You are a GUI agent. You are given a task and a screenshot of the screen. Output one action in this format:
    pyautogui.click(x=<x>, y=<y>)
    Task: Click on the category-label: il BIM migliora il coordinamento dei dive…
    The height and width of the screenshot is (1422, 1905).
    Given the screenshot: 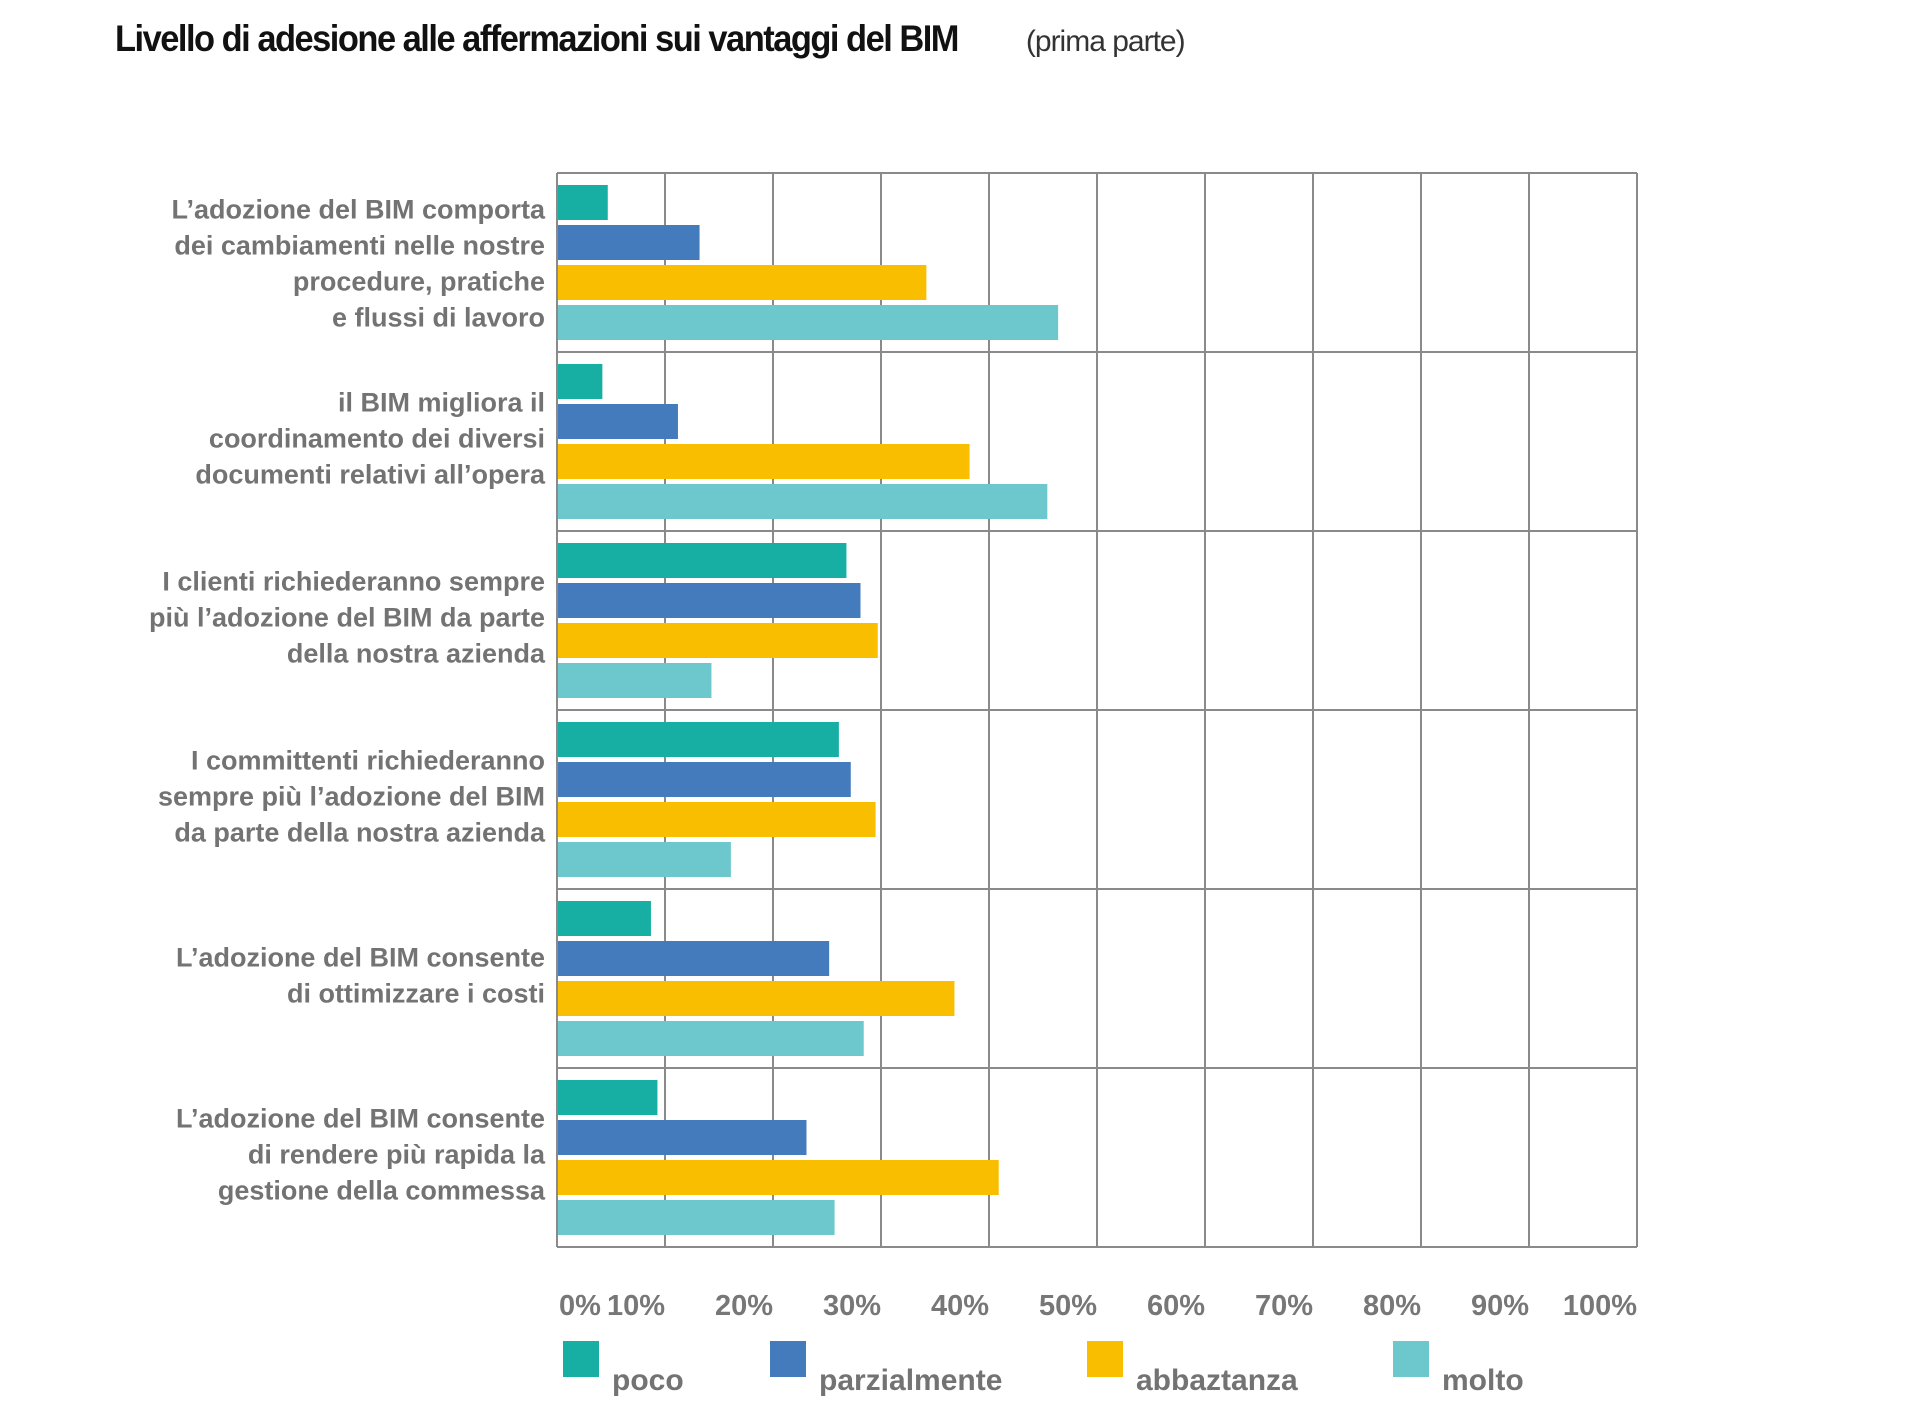 What is the action you would take?
    pyautogui.click(x=370, y=439)
    